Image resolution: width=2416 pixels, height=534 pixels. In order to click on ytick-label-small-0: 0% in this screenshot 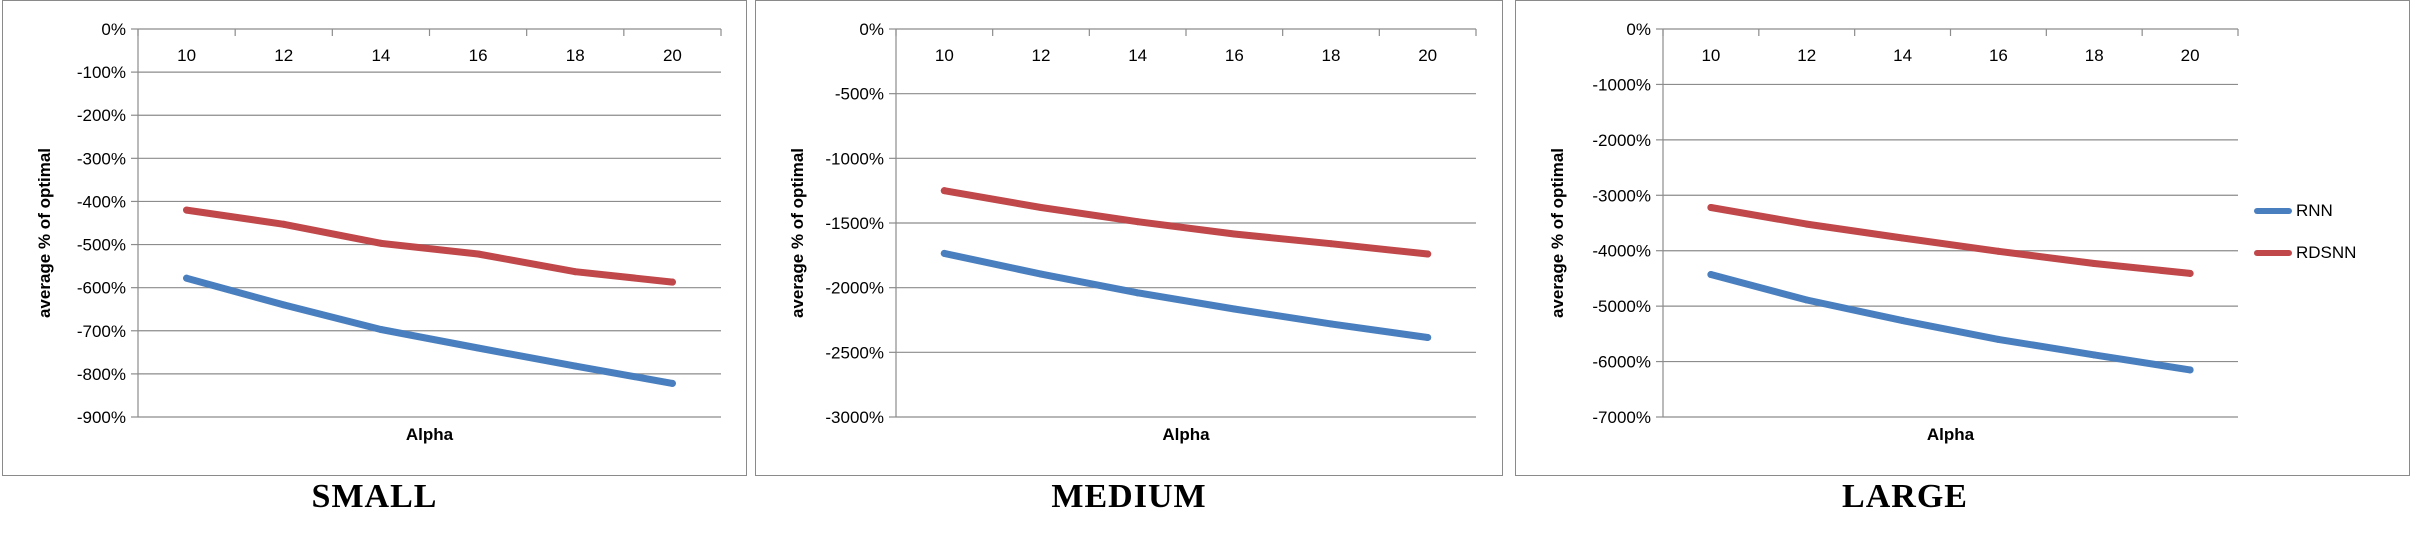, I will do `click(113, 29)`.